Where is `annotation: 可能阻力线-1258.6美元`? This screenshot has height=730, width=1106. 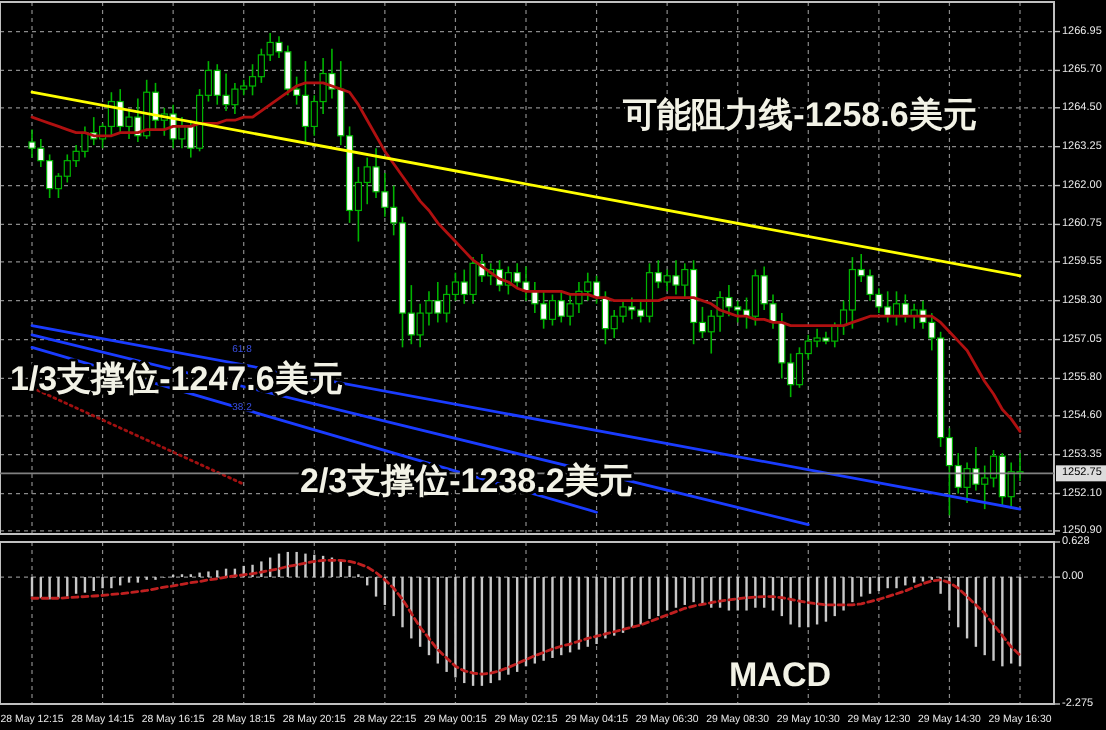 annotation: 可能阻力线-1258.6美元 is located at coordinates (799, 115).